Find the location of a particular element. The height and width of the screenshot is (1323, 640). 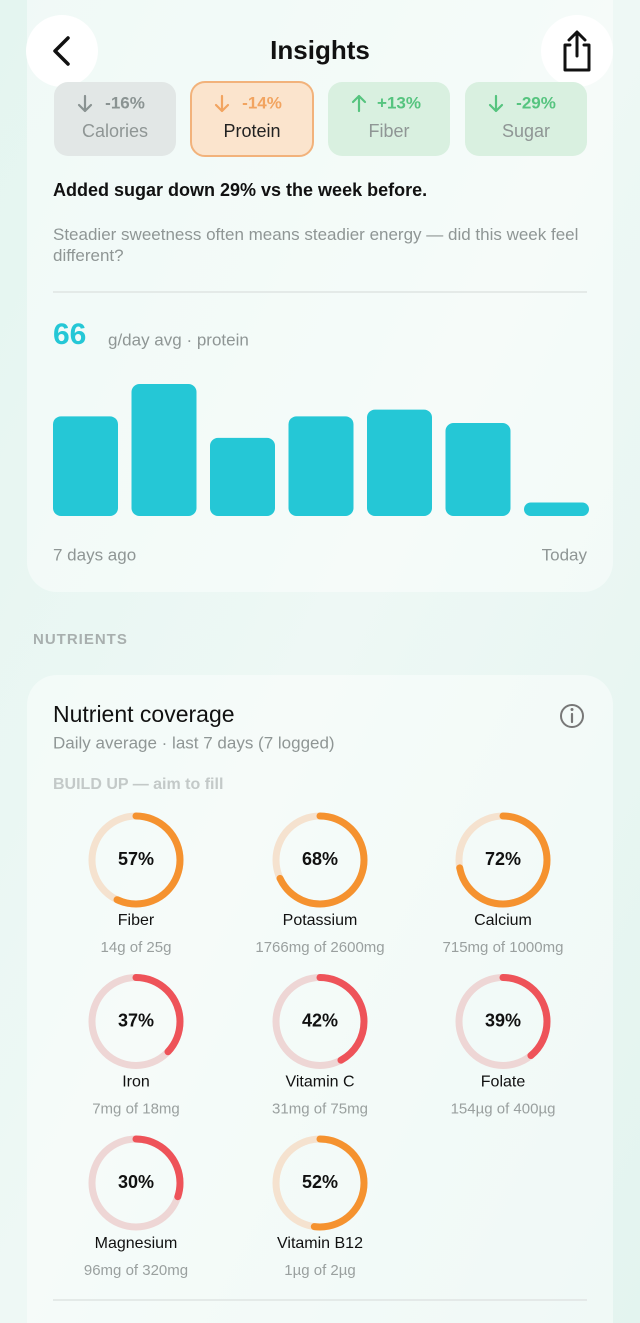

chip-change: -29% is located at coordinates (536, 102).